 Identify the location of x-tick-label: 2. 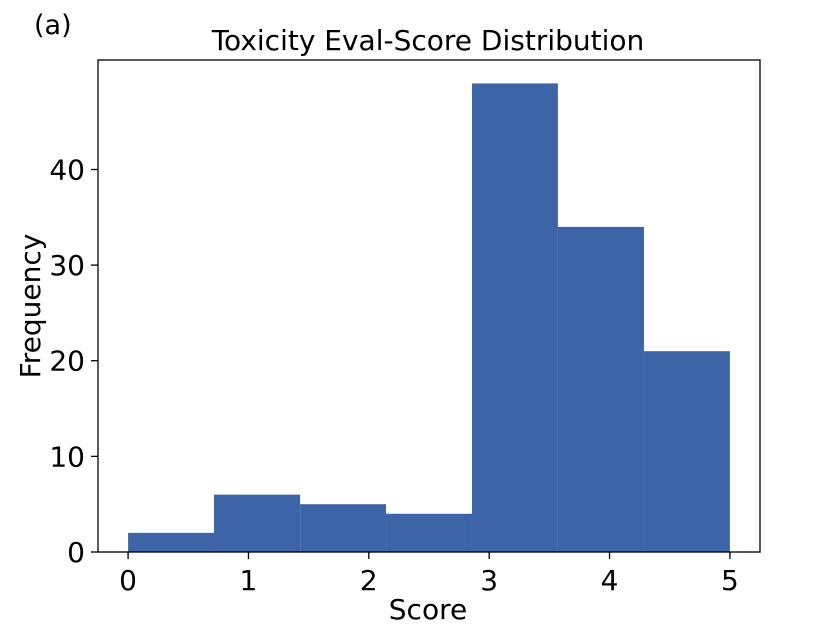
(369, 580).